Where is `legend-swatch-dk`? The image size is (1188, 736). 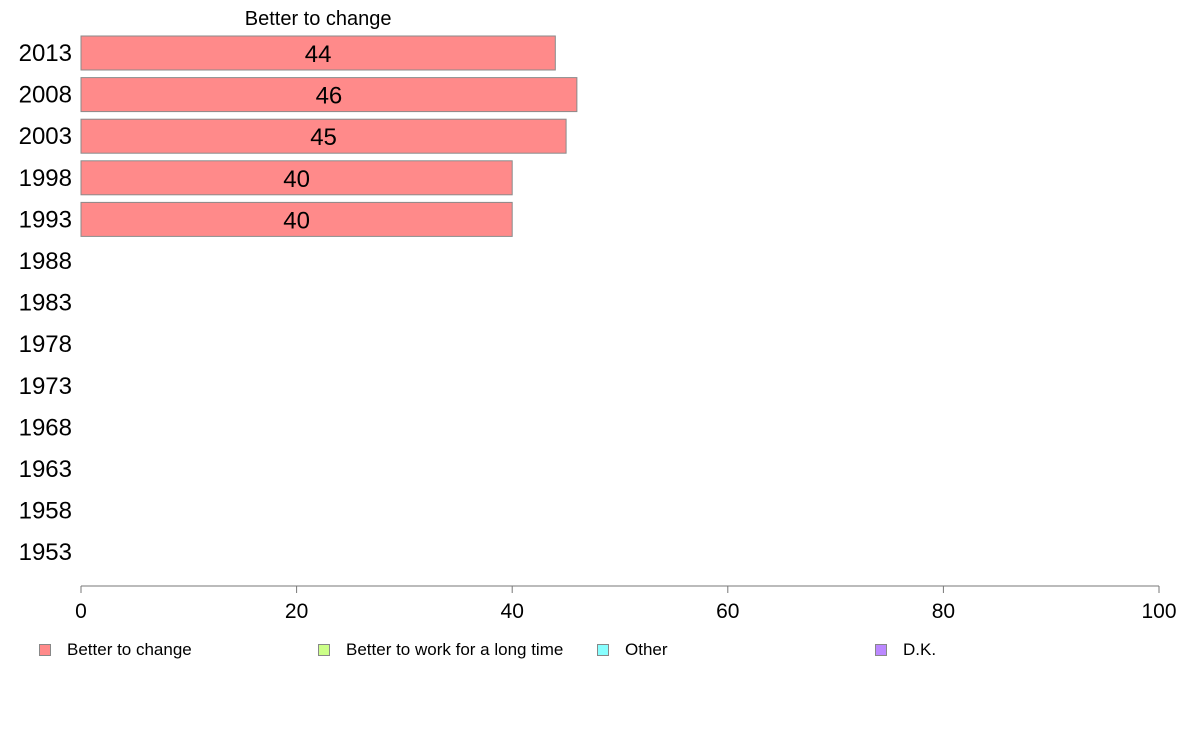 legend-swatch-dk is located at coordinates (881, 650).